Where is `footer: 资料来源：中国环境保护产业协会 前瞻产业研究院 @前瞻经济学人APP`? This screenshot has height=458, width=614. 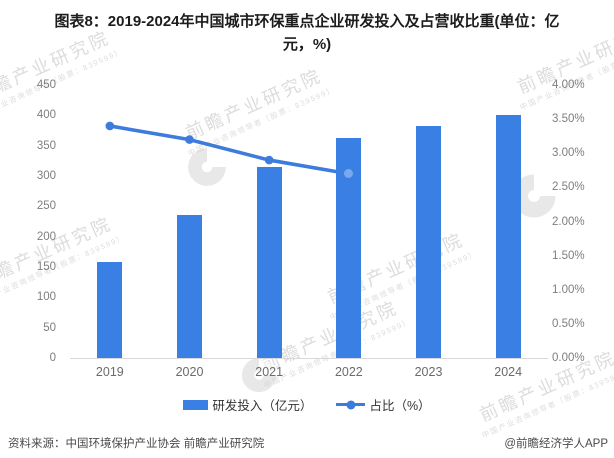
footer: 资料来源：中国环境保护产业协会 前瞻产业研究院 @前瞻经济学人APP is located at coordinates (308, 443).